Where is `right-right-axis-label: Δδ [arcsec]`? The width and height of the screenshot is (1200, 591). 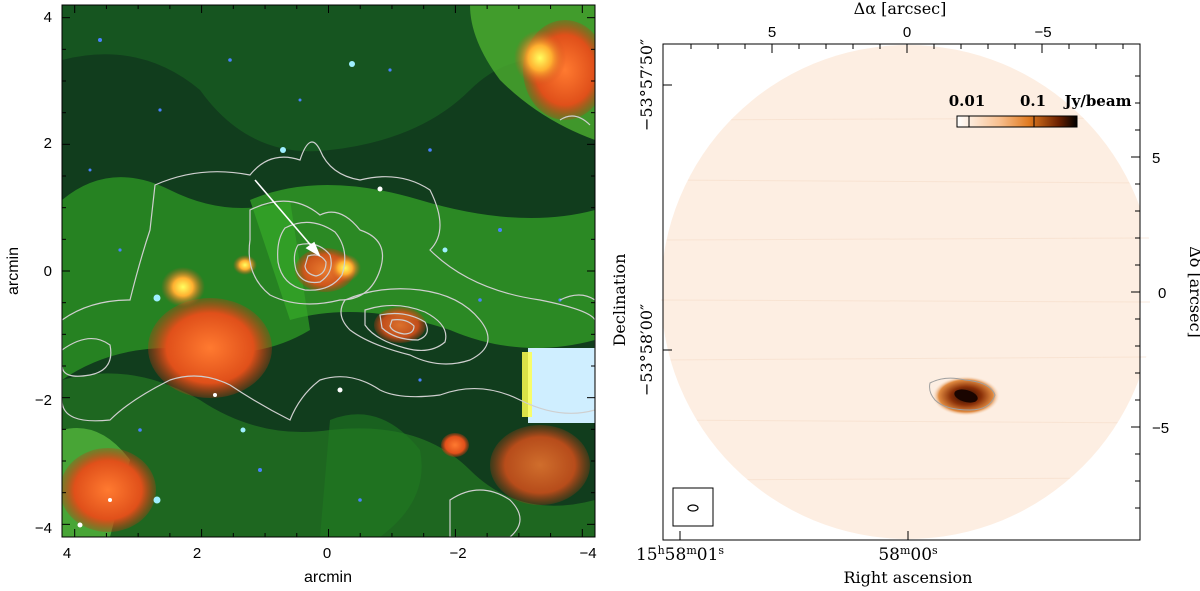
right-right-axis-label: Δδ [arcsec] is located at coordinates (1193, 292).